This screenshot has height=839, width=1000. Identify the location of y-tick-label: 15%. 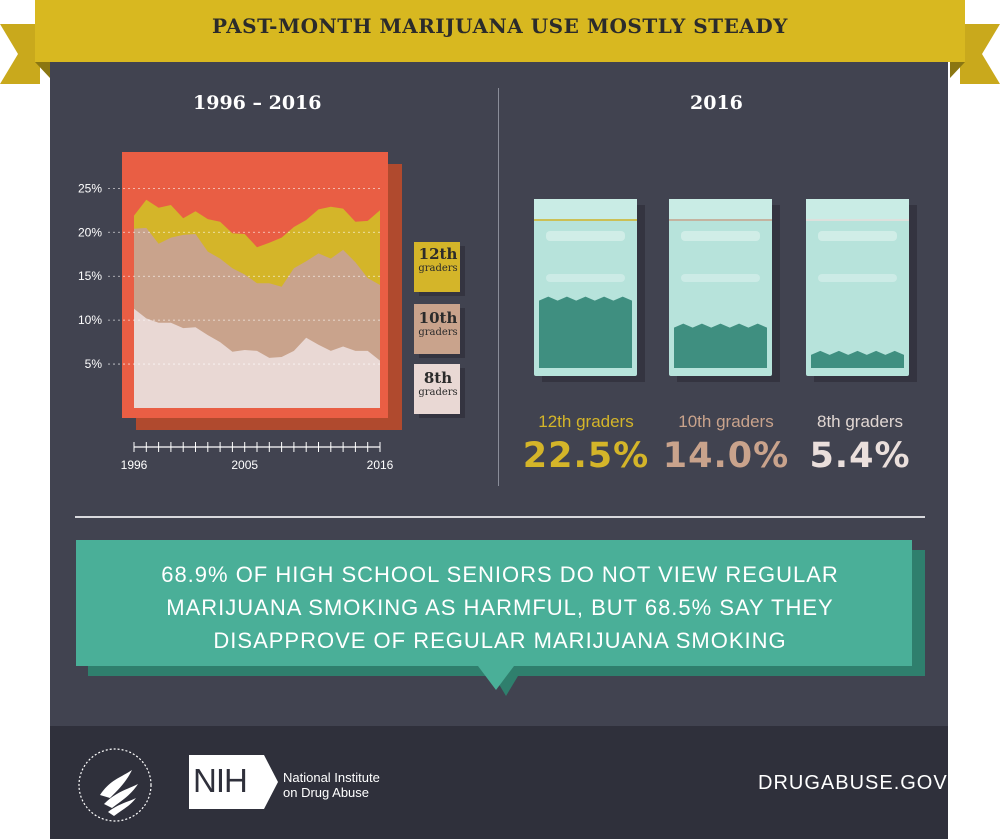
(90, 276).